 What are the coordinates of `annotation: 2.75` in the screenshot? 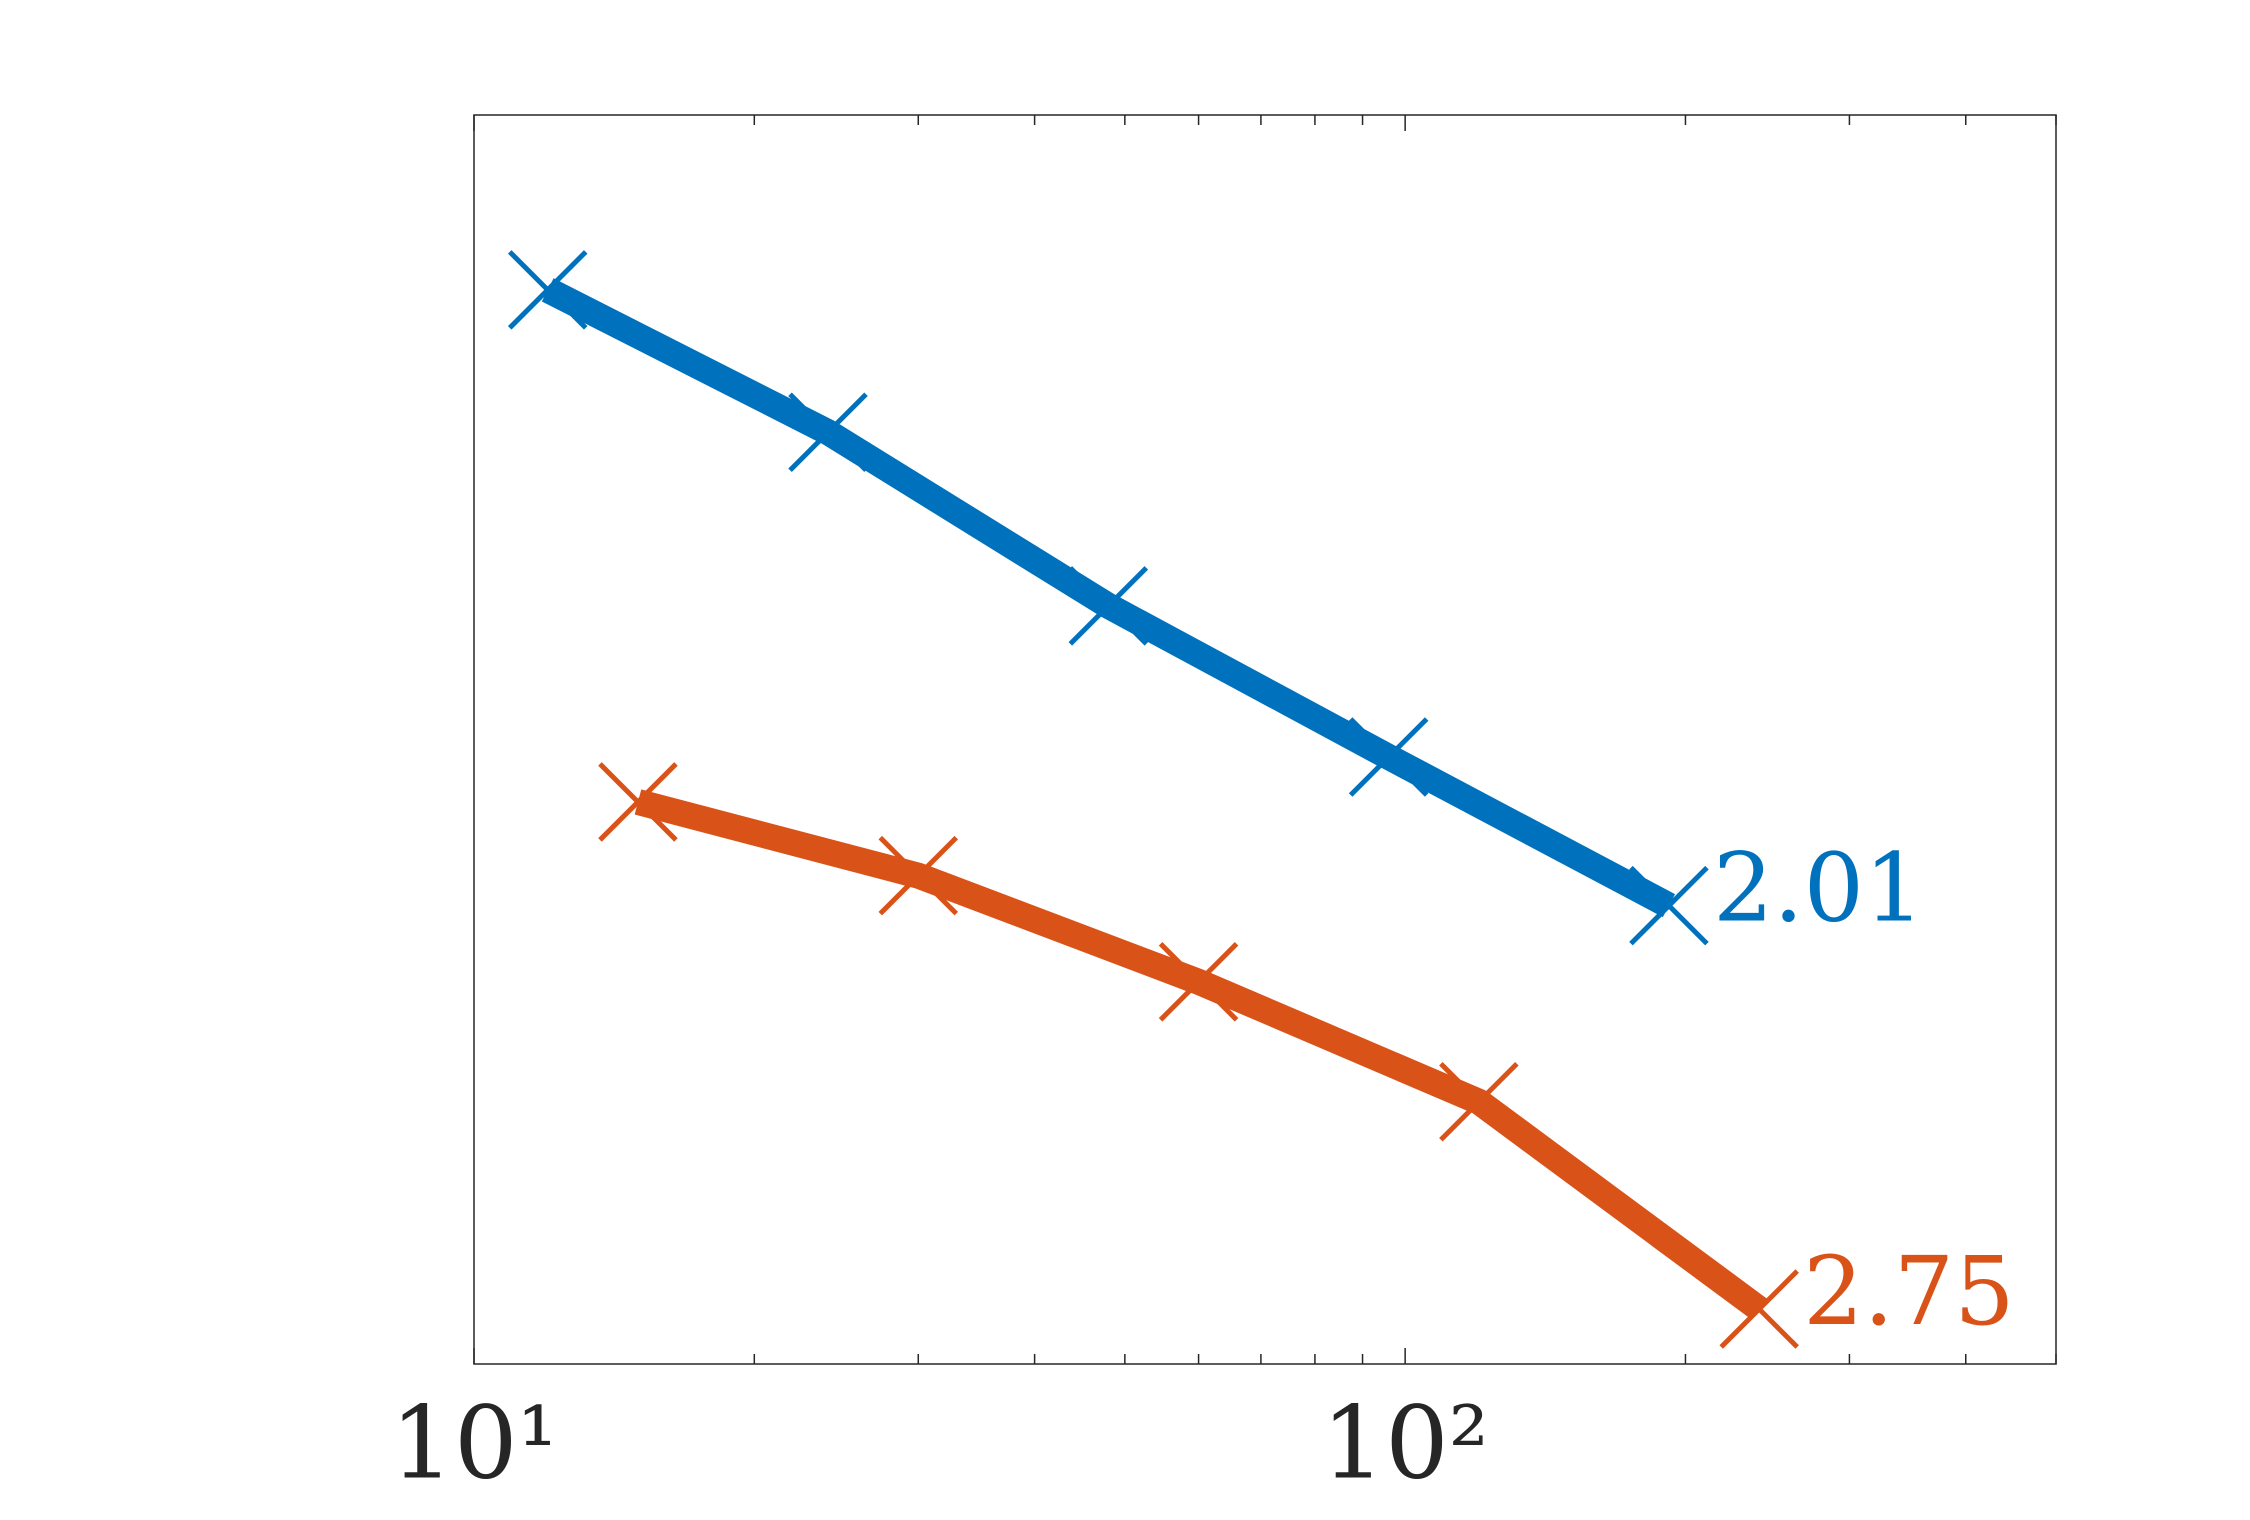 It's located at (1909, 1292).